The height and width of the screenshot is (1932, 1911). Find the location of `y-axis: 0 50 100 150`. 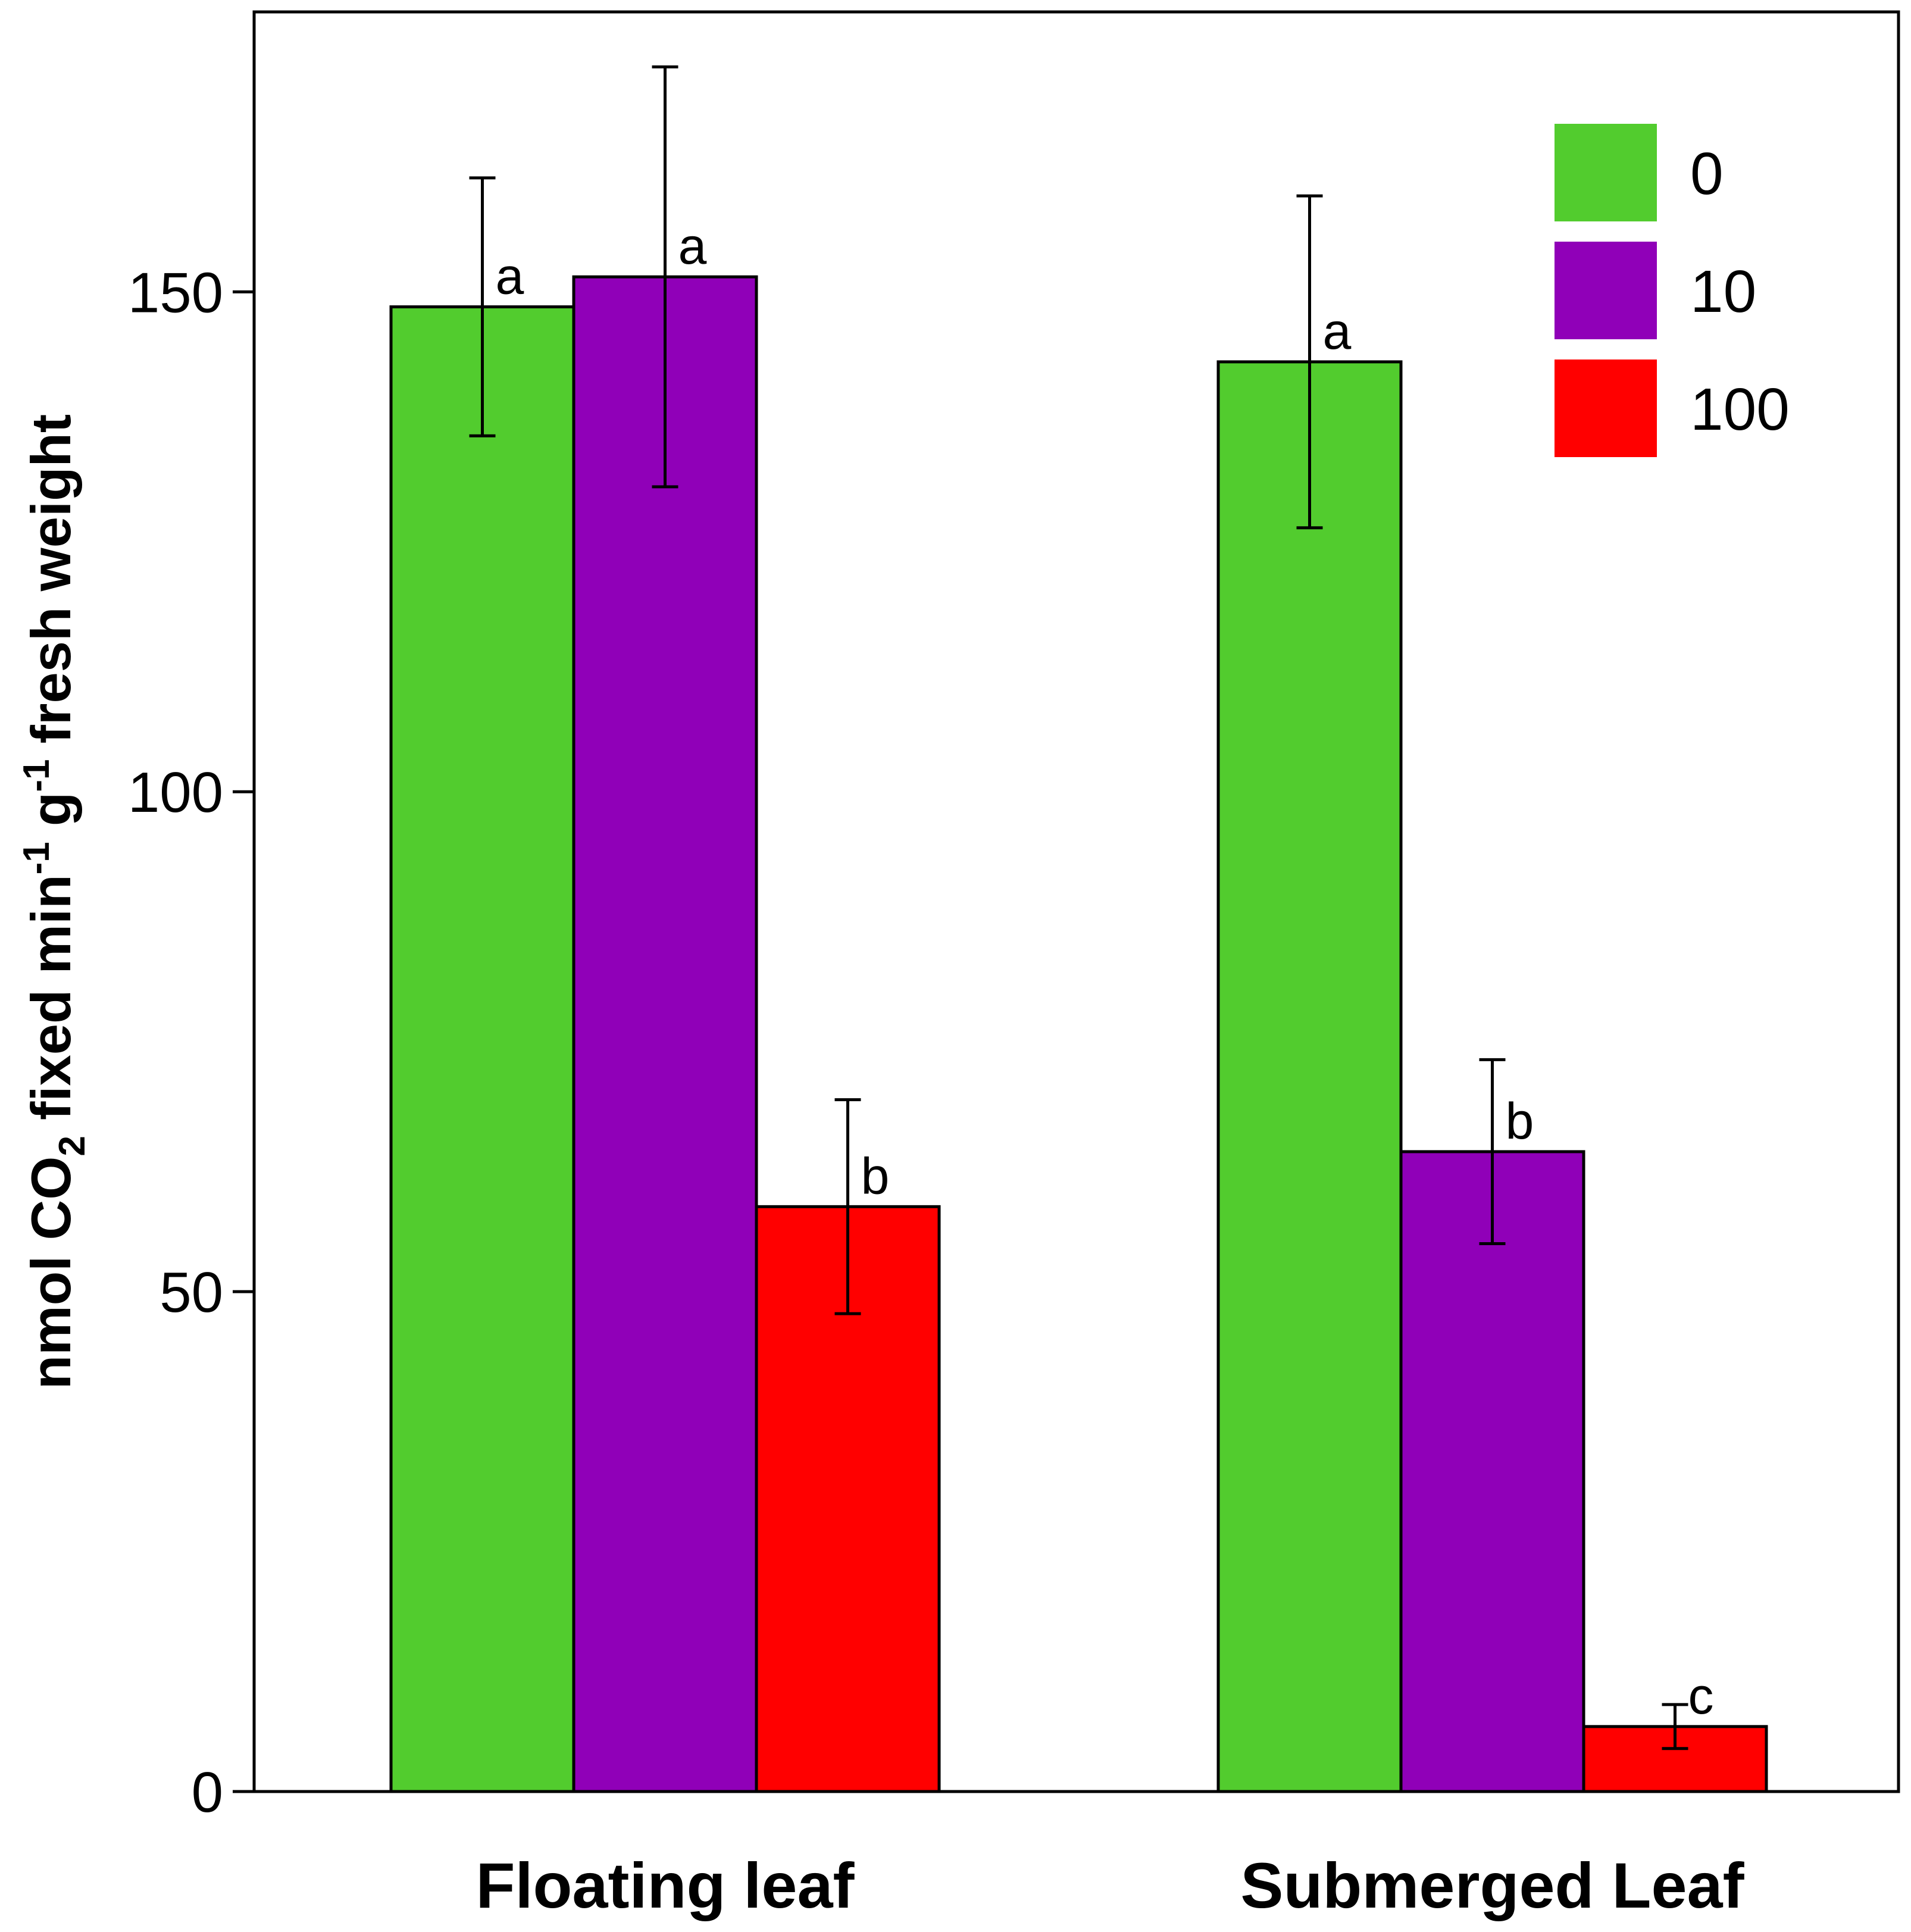

y-axis: 0 50 100 150 is located at coordinates (191, 1042).